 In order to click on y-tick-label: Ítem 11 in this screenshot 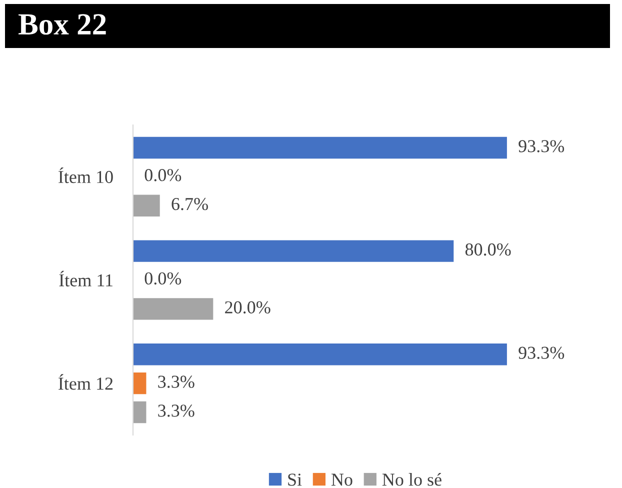, I will do `click(85, 278)`.